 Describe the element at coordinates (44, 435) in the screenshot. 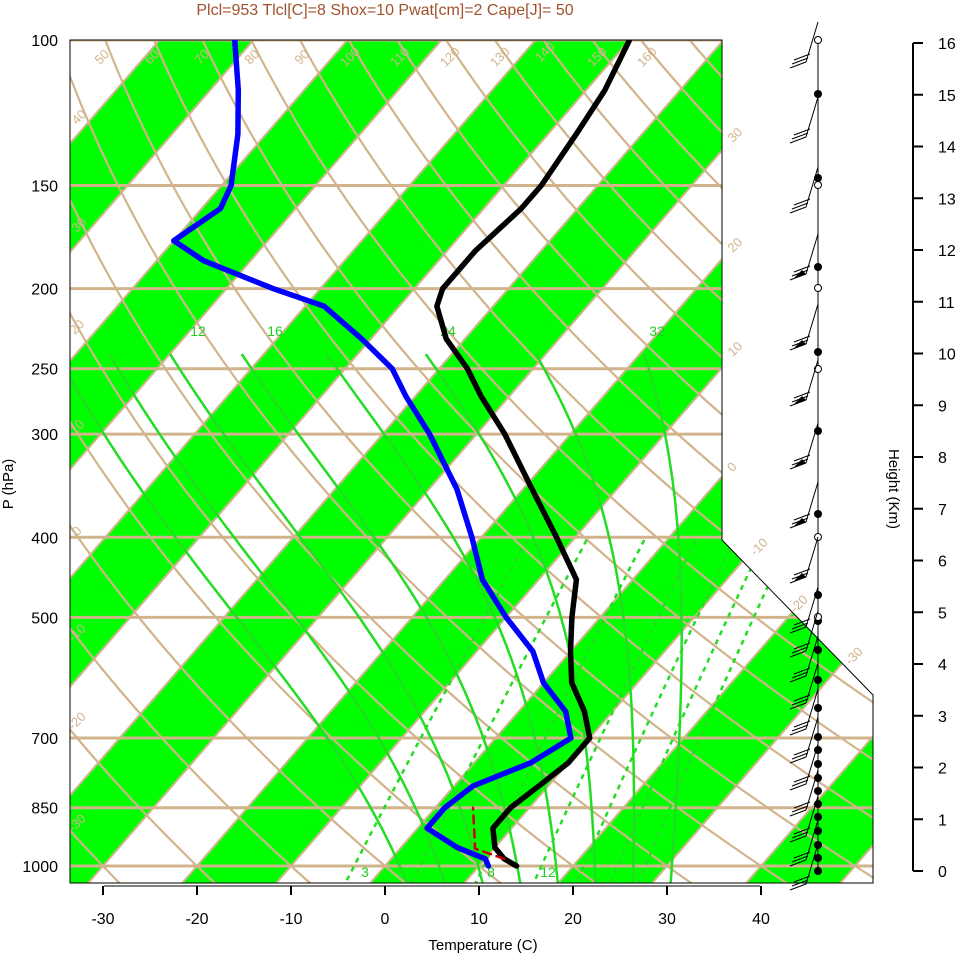

I see `y-tick-label: 300` at that location.